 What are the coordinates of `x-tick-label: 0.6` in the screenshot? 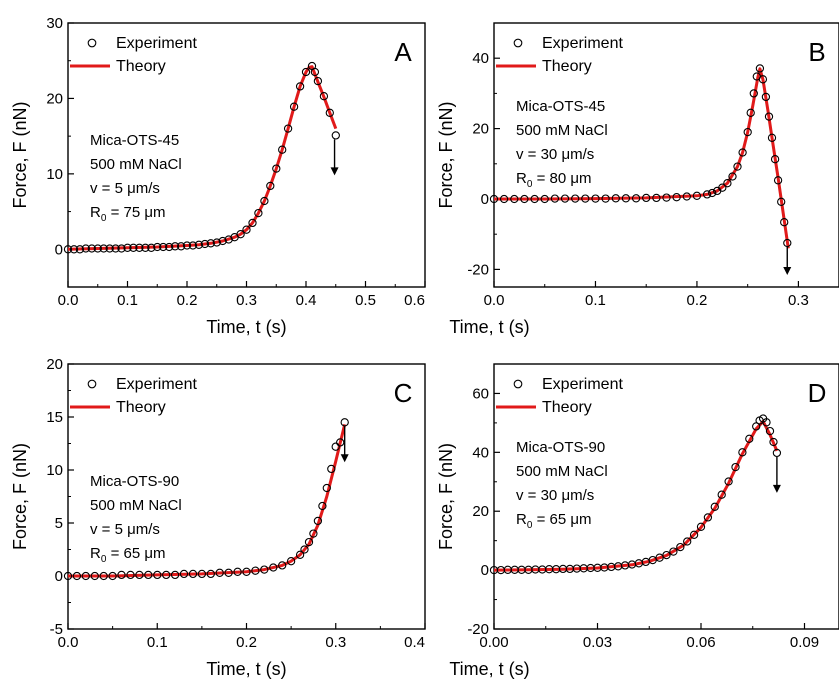 It's located at (414, 300).